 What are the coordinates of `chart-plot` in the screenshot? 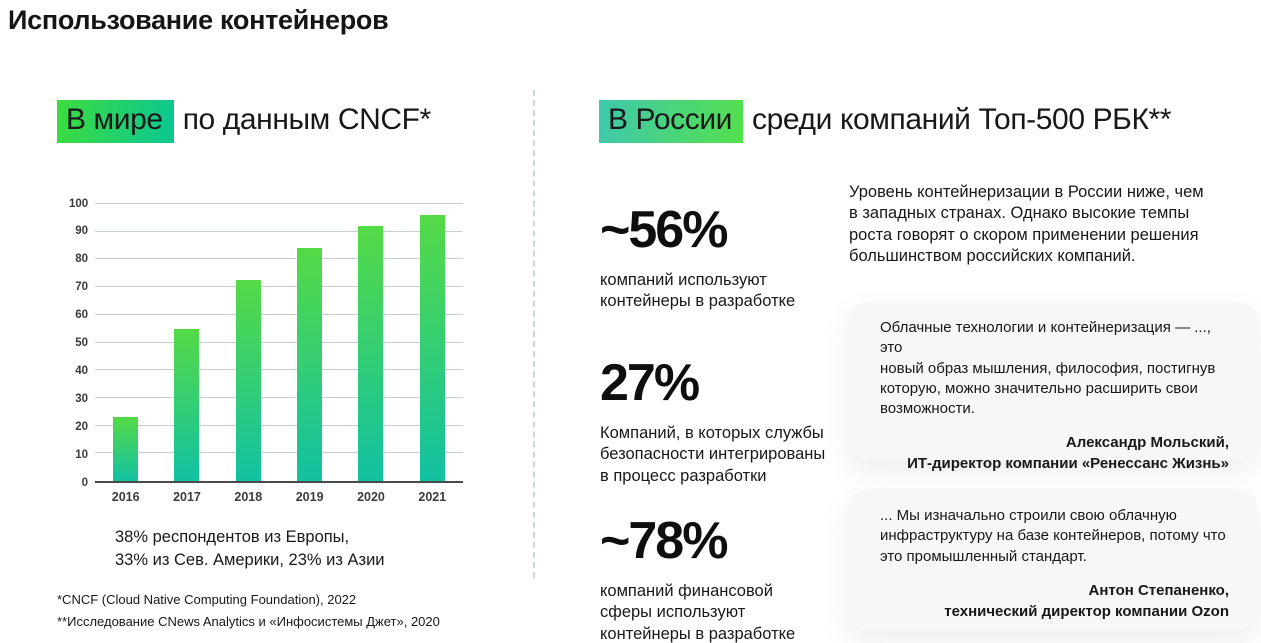 It's located at (279, 343).